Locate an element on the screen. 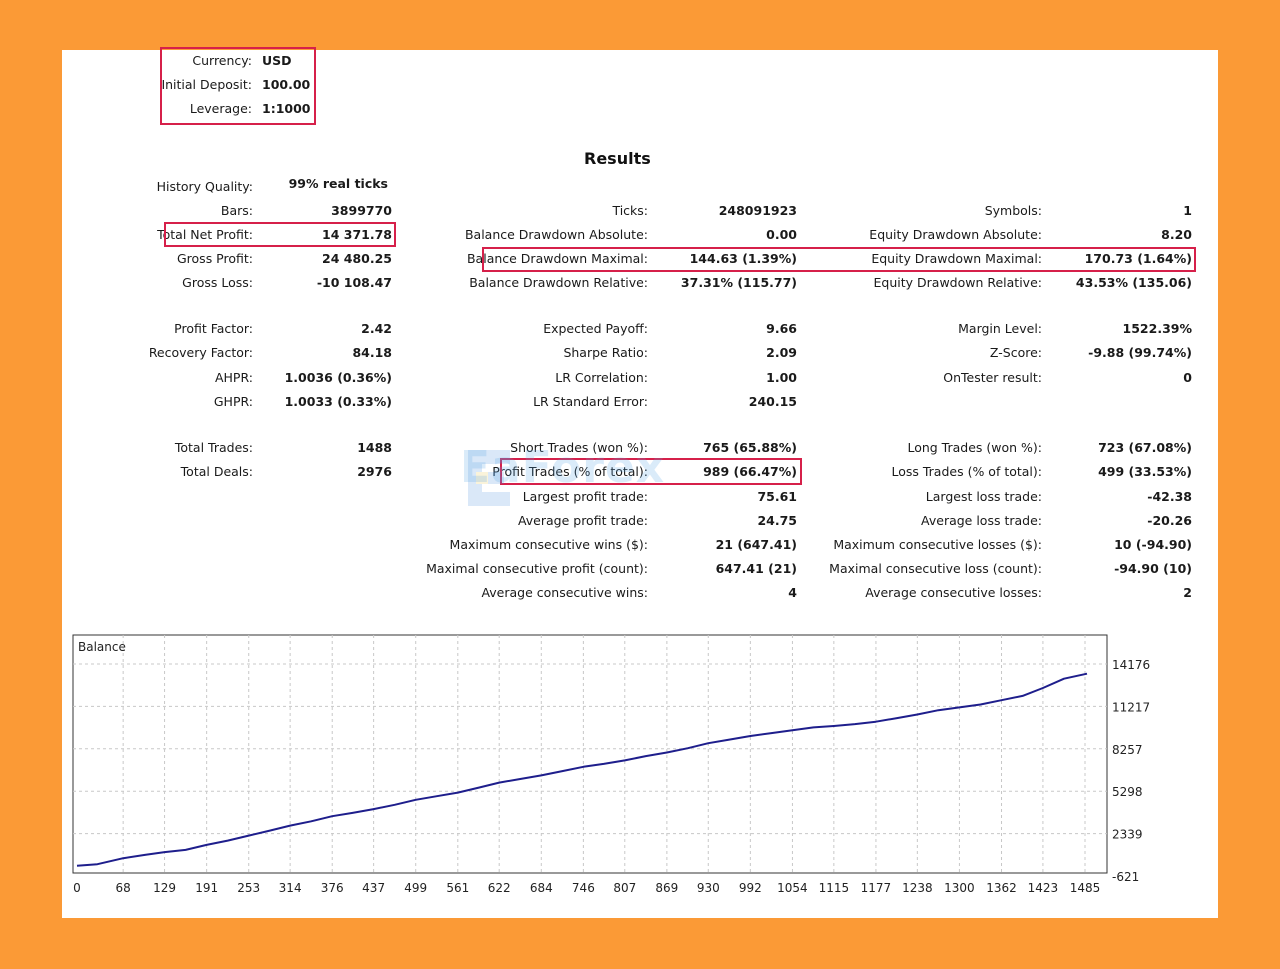  total-deals-value: 2976 is located at coordinates (374, 471).